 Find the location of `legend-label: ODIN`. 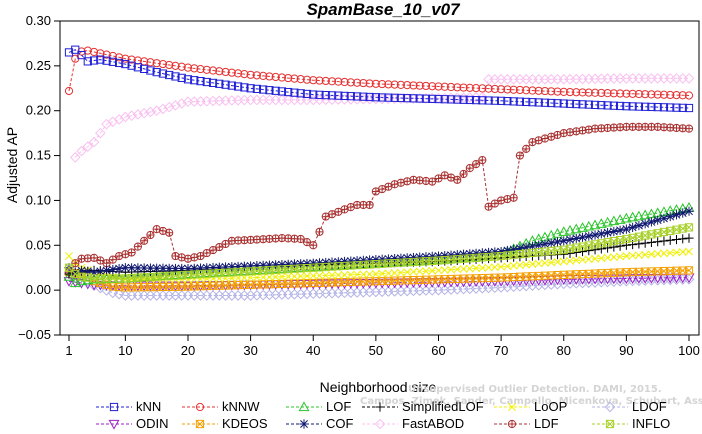

legend-label: ODIN is located at coordinates (152, 423).